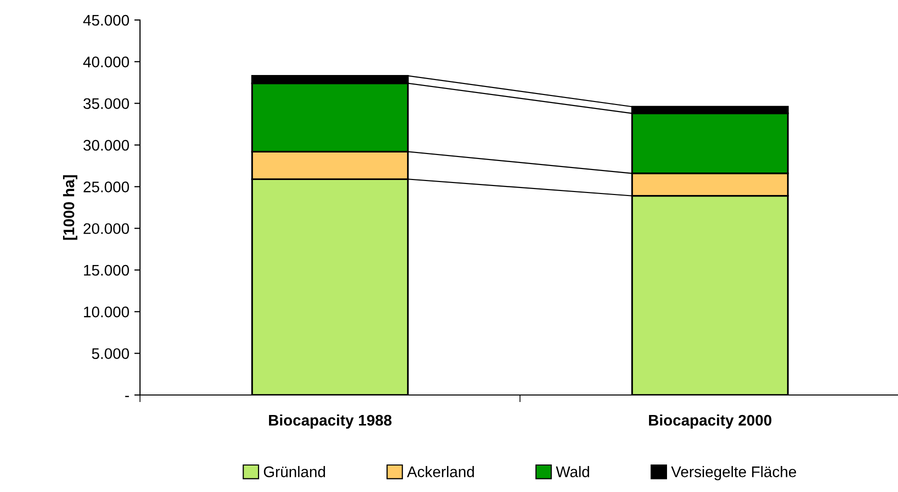  What do you see at coordinates (573, 472) in the screenshot?
I see `legend-label: Wald` at bounding box center [573, 472].